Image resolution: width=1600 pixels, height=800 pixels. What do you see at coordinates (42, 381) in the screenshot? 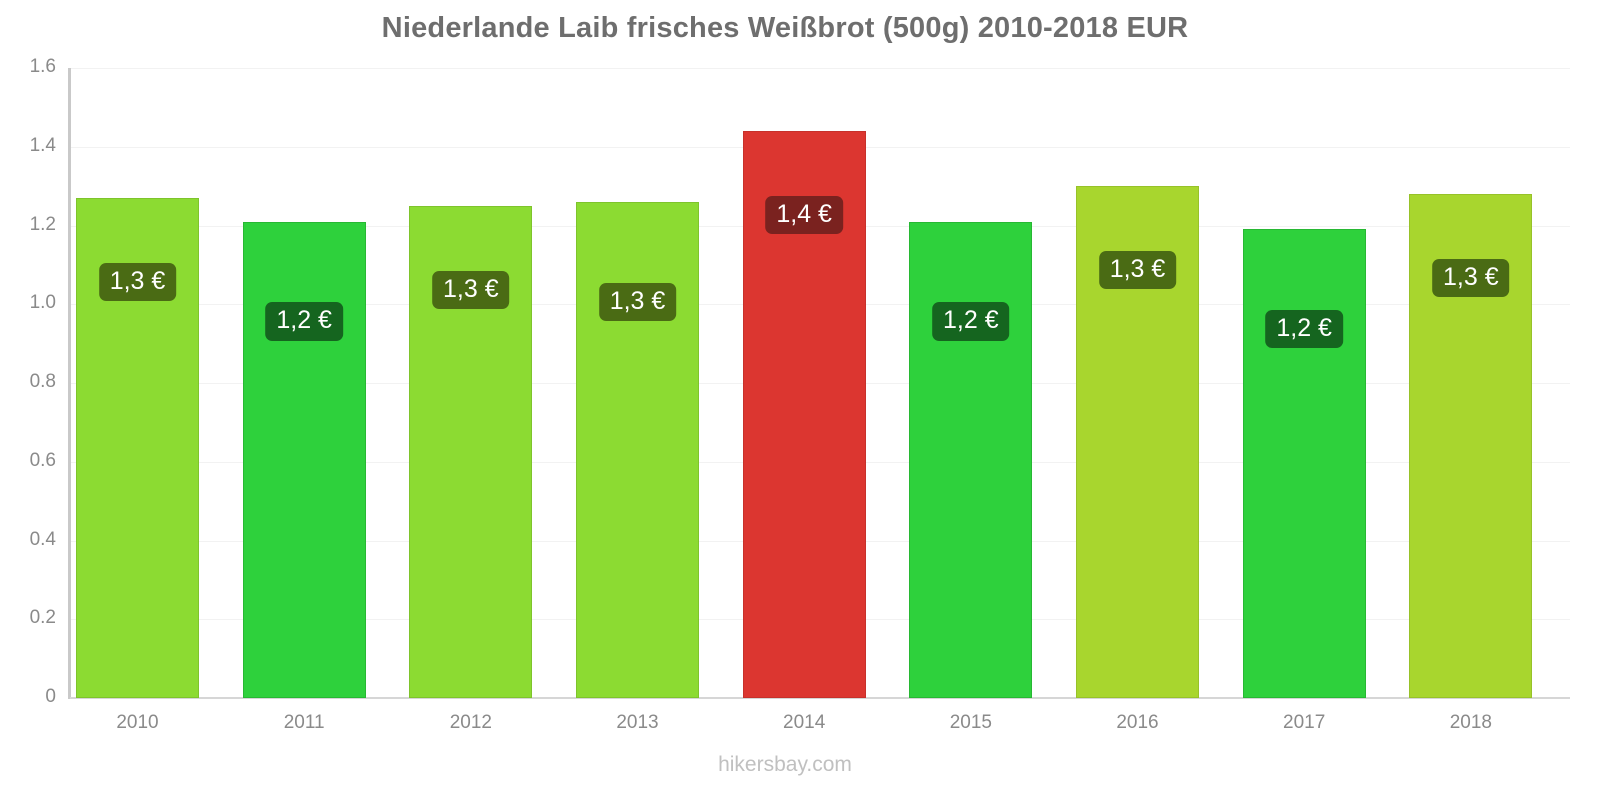
I see `y-axis-tick-label: 0.8` at bounding box center [42, 381].